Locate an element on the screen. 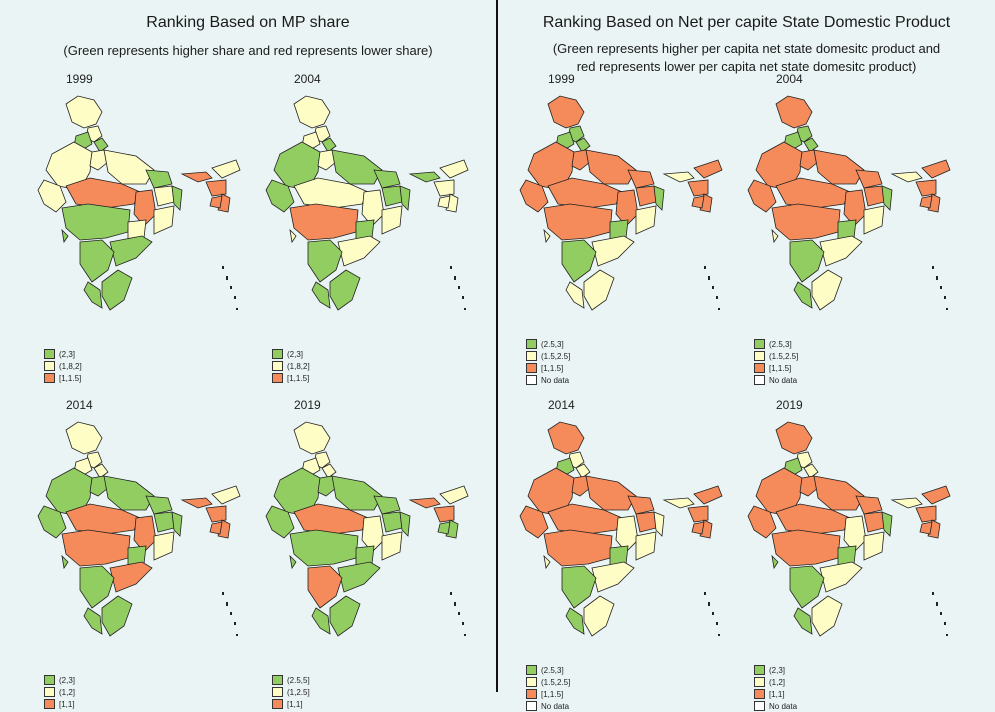 This screenshot has height=712, width=995. legend-entry: (2.5,5] is located at coordinates (291, 680).